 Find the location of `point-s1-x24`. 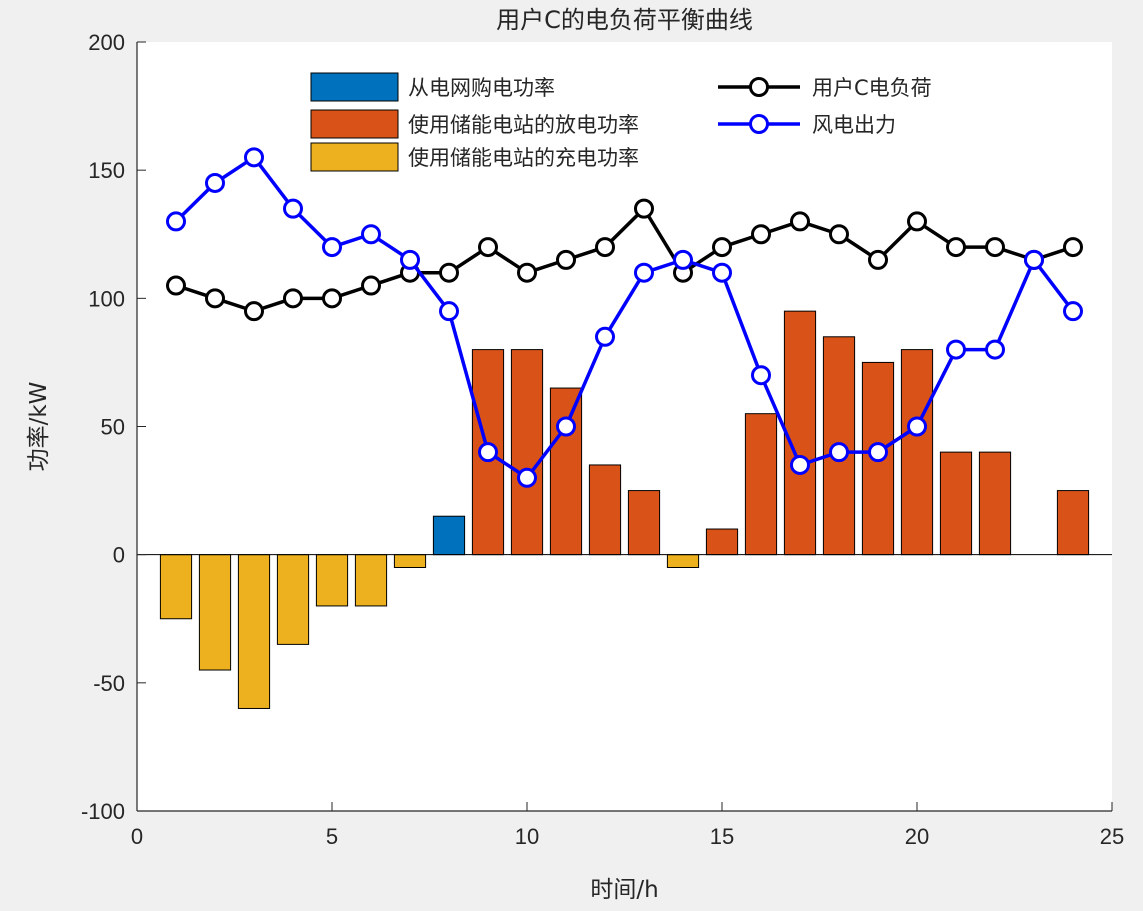

point-s1-x24 is located at coordinates (1073, 247).